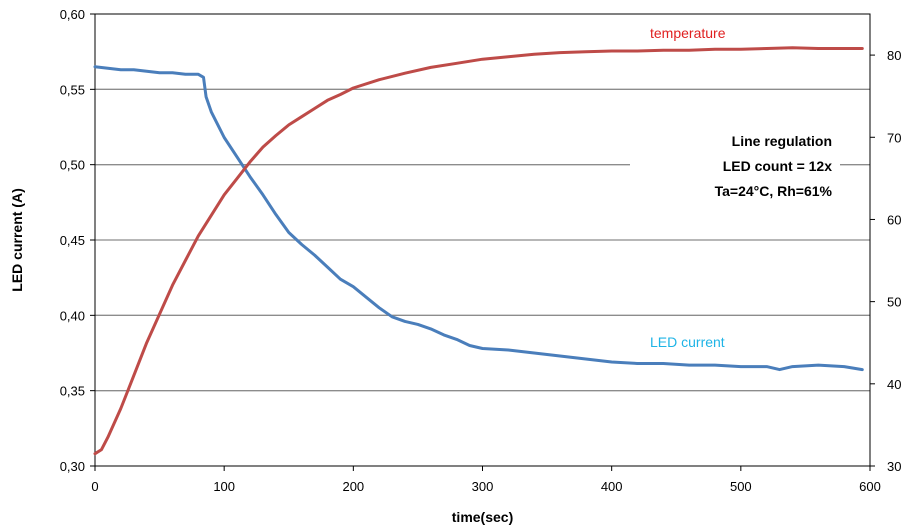 This screenshot has width=903, height=530. I want to click on annotation-background, so click(735, 165).